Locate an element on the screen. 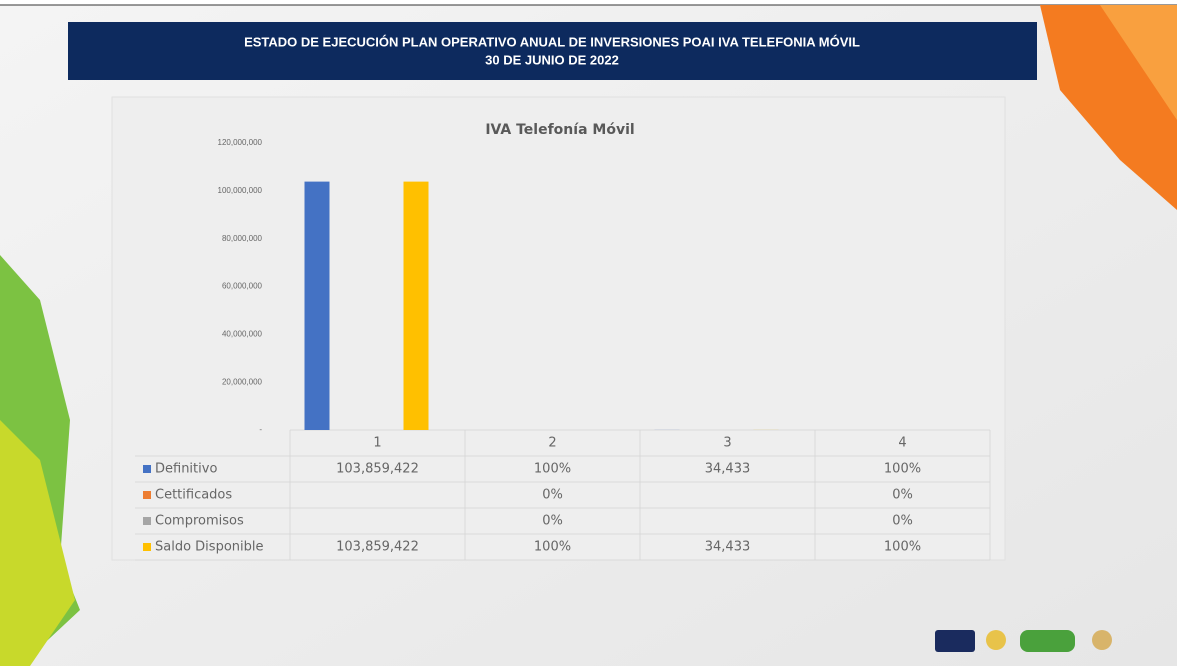 The width and height of the screenshot is (1177, 671). chart-title: IVA Telefonía Móvil is located at coordinates (559, 130).